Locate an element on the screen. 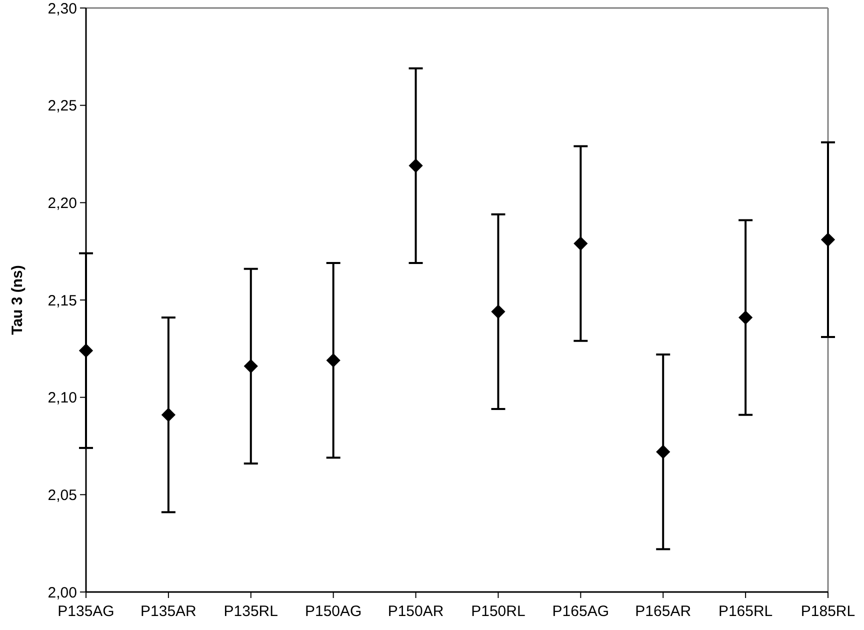 The image size is (864, 630). y-tick-label: 2,15 is located at coordinates (62, 301).